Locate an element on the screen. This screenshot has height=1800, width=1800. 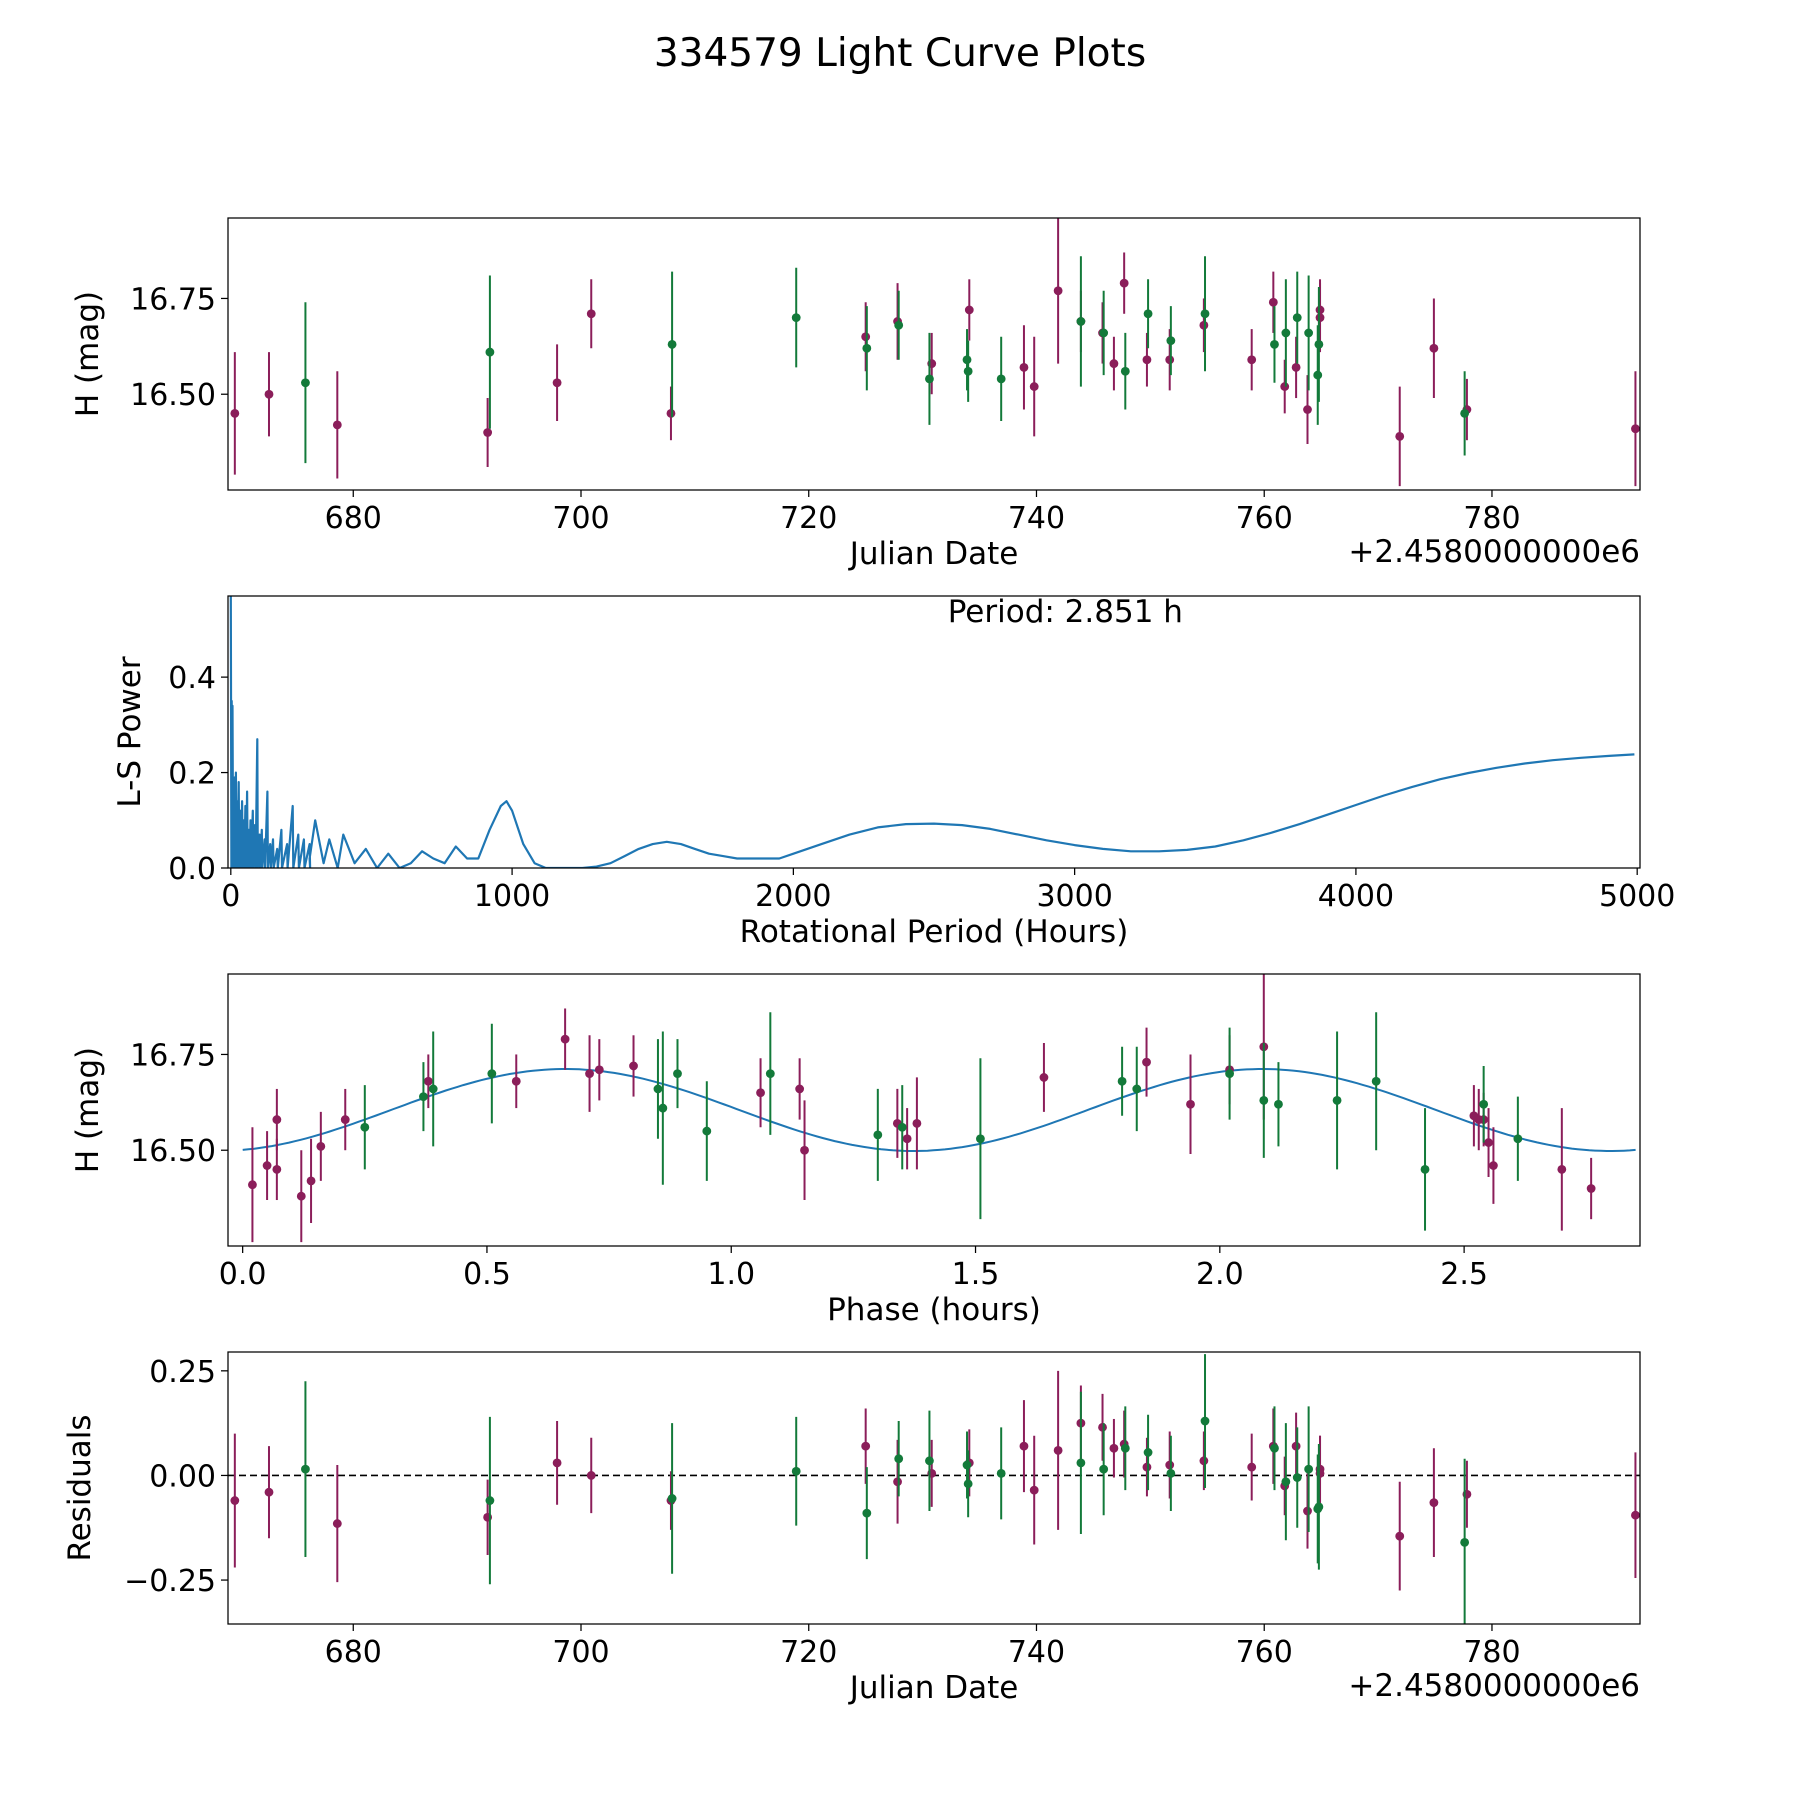
x-tick-label: 2.5 is located at coordinates (1464, 1274).